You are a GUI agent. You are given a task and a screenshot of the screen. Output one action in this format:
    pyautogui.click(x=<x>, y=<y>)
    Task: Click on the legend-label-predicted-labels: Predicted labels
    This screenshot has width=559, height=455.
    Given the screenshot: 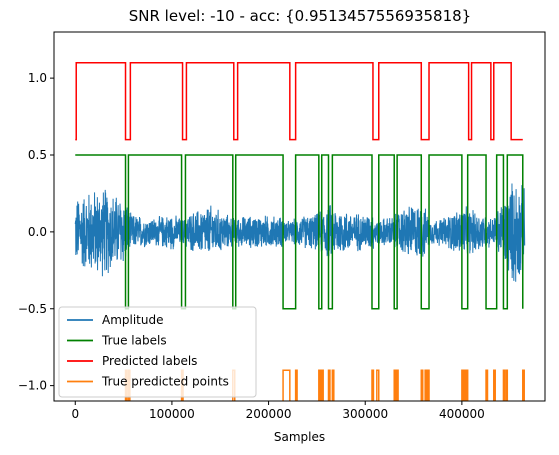 What is the action you would take?
    pyautogui.click(x=149, y=361)
    